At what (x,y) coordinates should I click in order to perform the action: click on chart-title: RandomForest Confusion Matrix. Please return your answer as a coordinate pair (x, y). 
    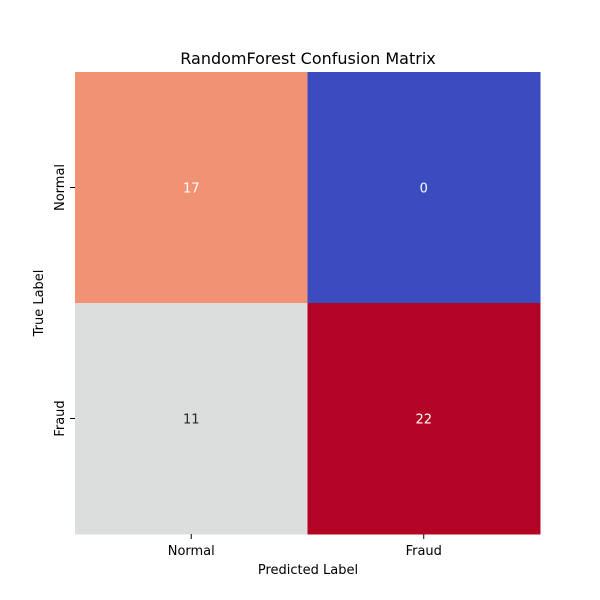
    Looking at the image, I should click on (307, 58).